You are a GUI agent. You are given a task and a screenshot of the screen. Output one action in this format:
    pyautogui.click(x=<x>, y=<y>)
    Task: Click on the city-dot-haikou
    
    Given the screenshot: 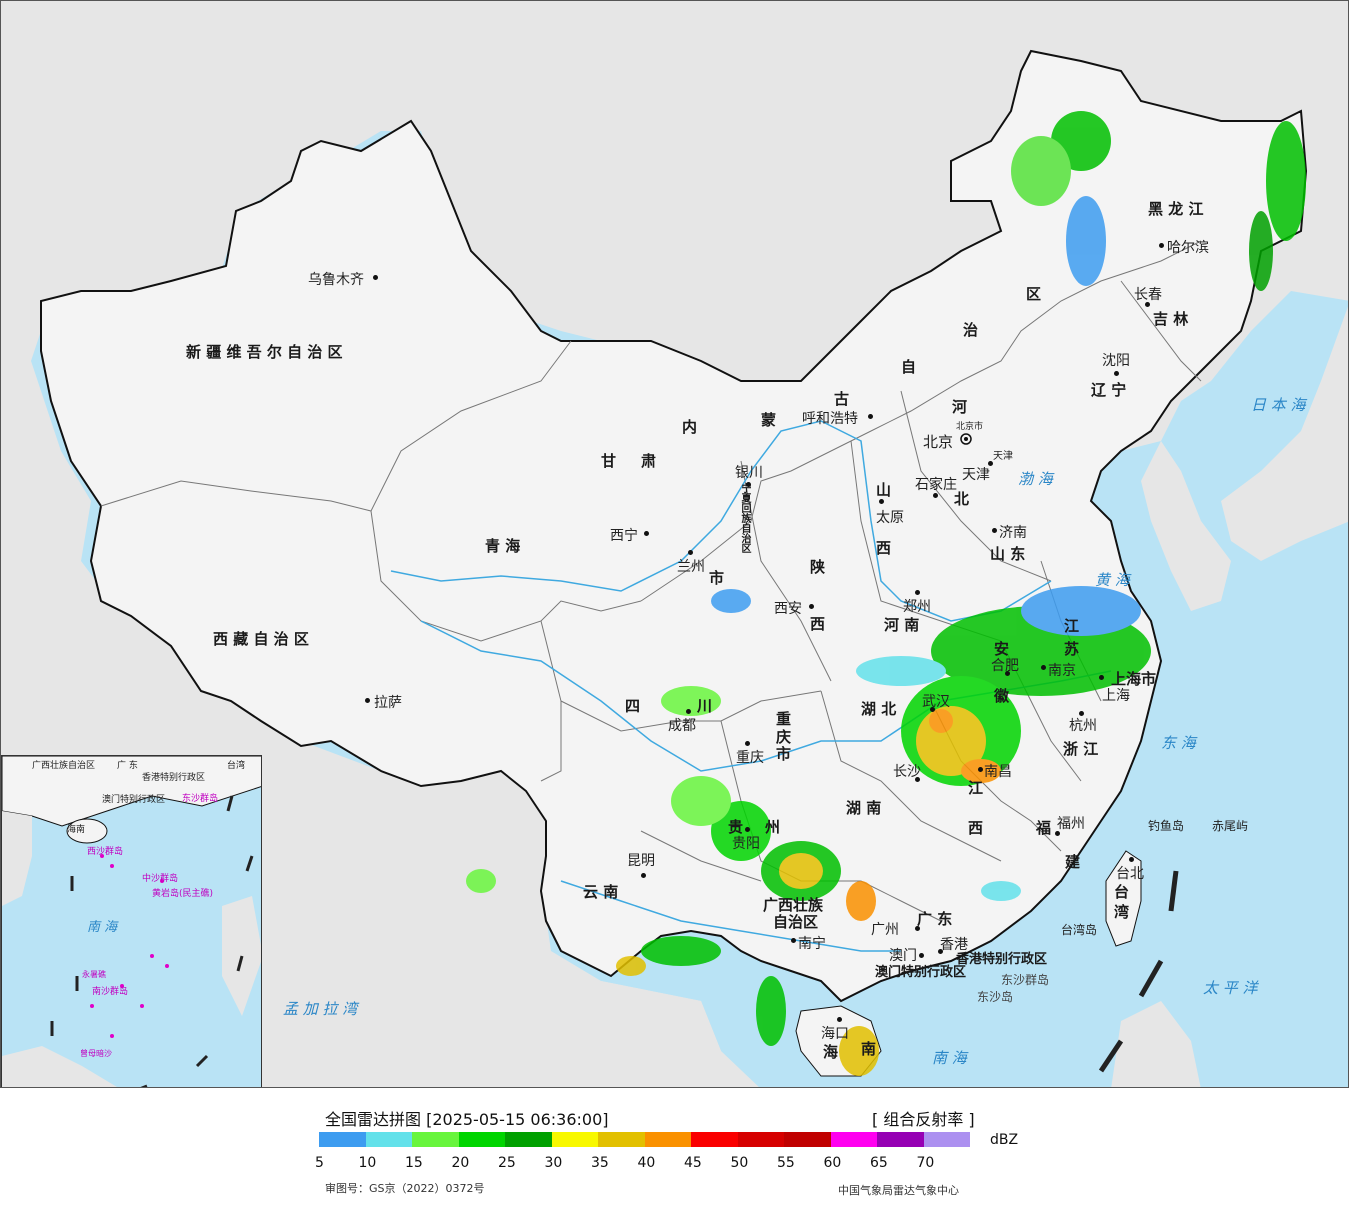 What is the action you would take?
    pyautogui.click(x=839, y=1019)
    